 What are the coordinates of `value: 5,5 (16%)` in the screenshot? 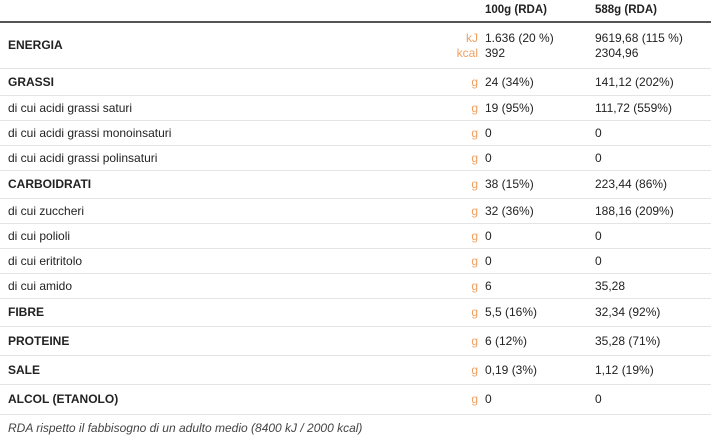 It's located at (511, 312).